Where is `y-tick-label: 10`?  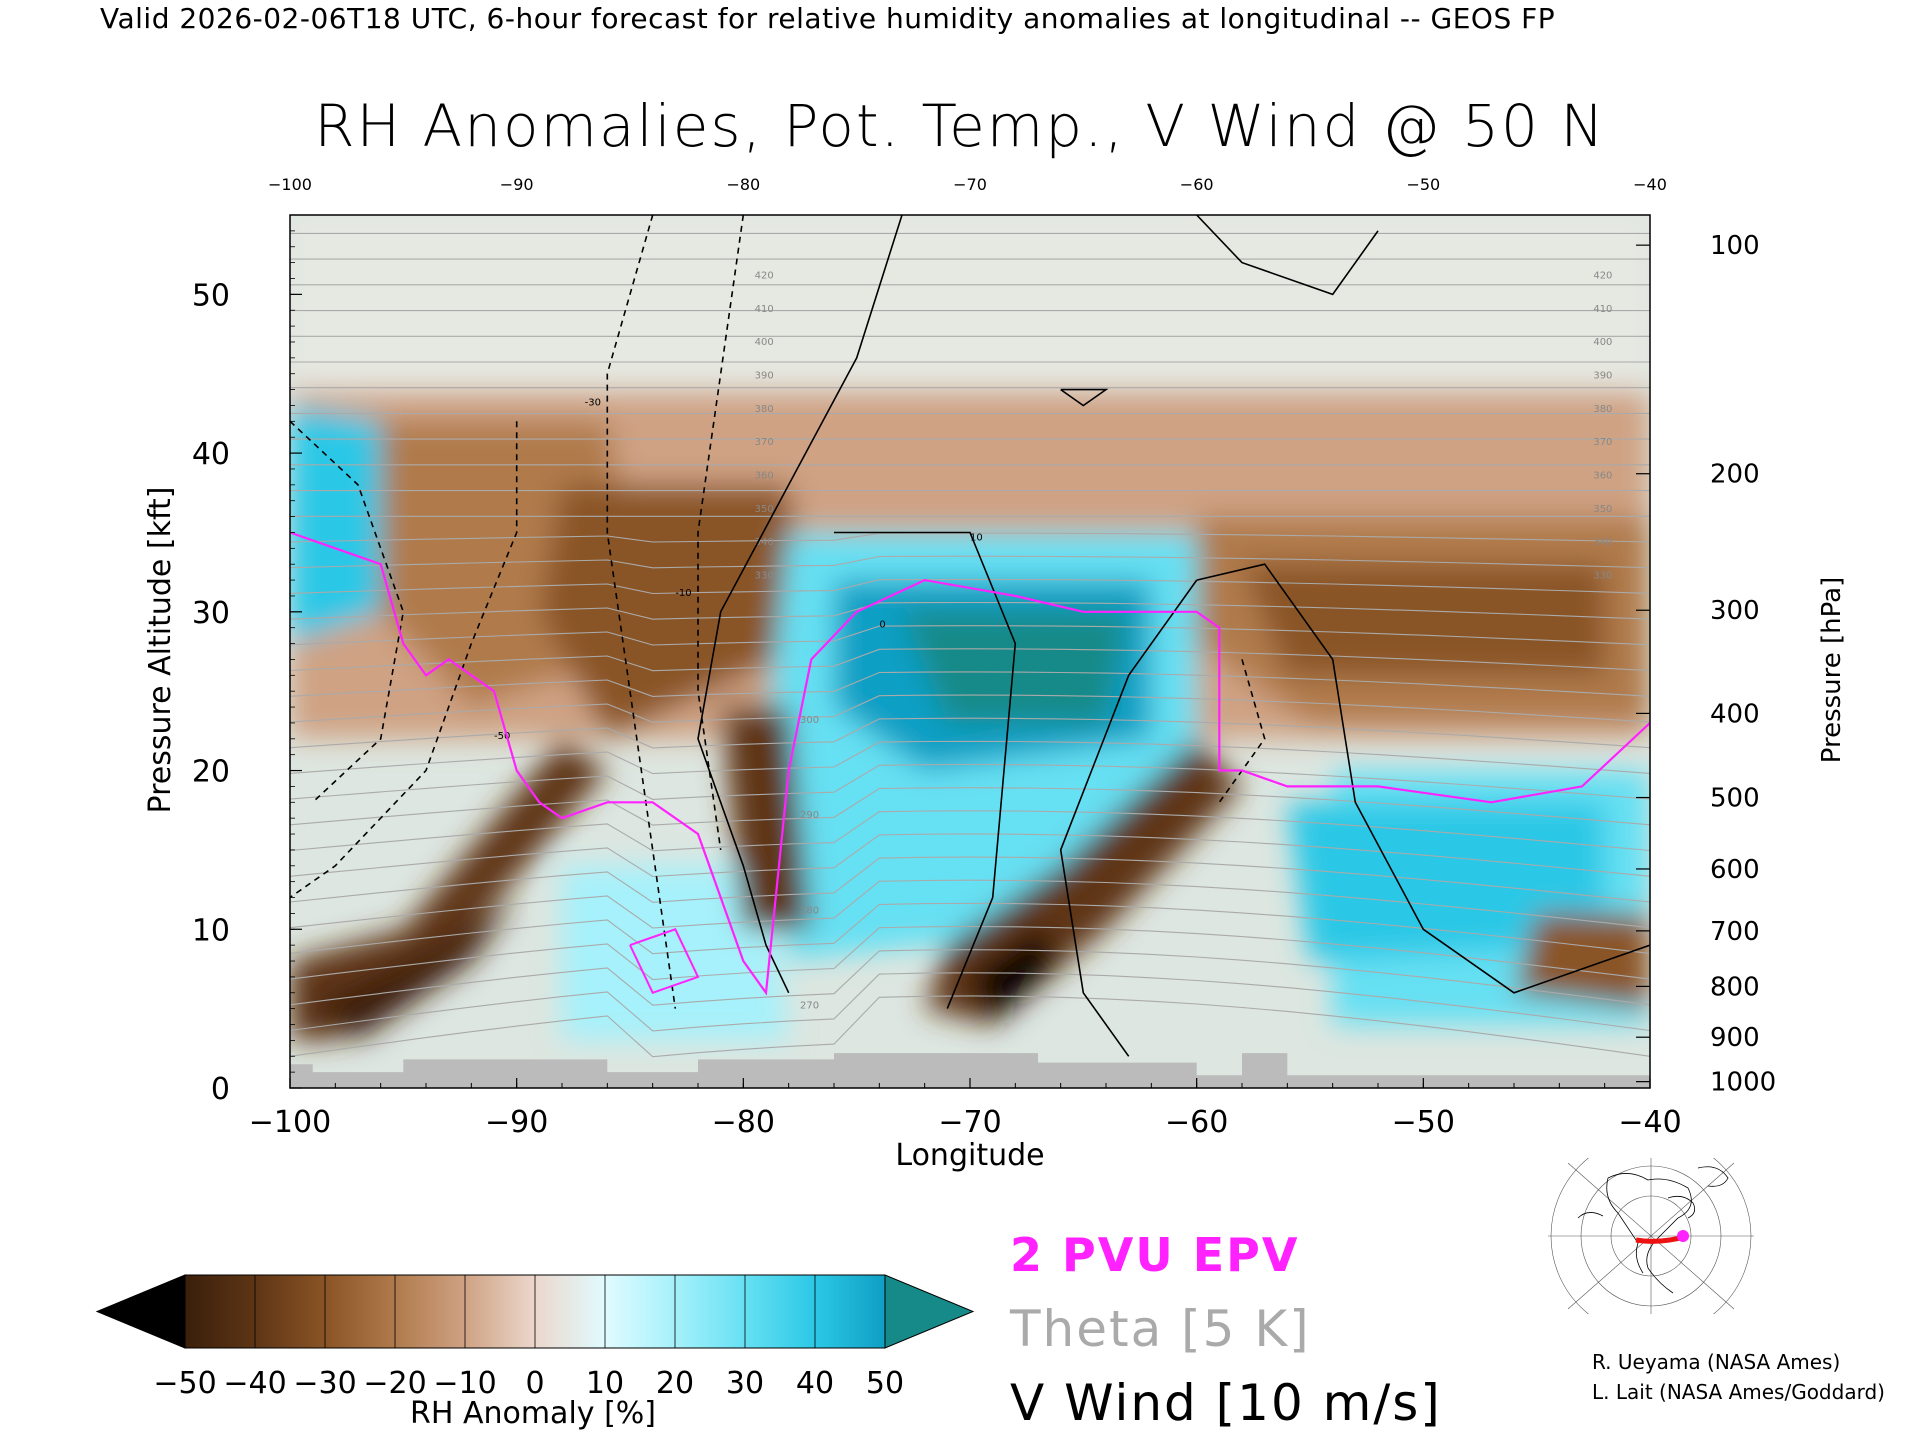 y-tick-label: 10 is located at coordinates (211, 930).